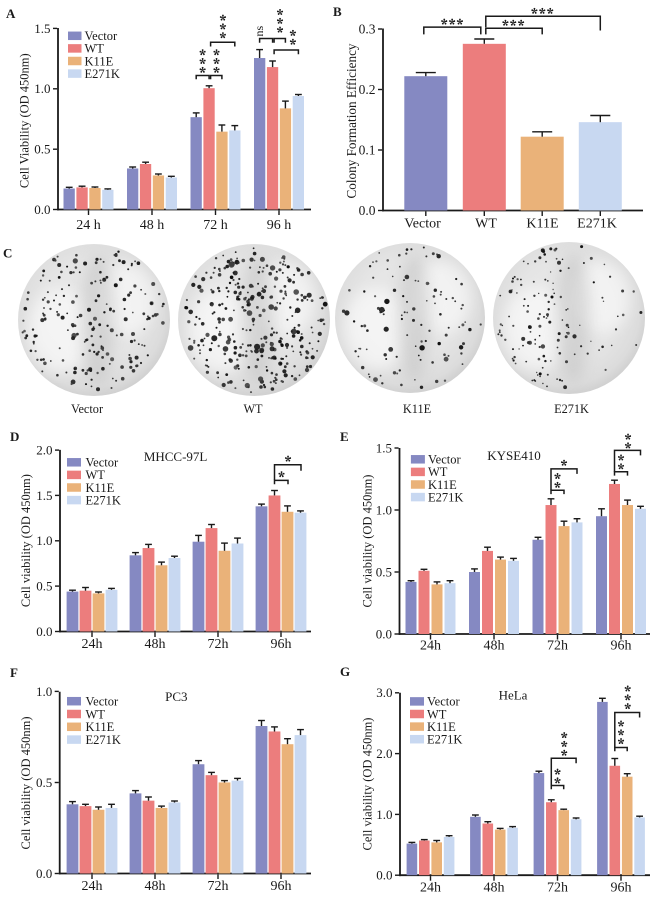 Image resolution: width=658 pixels, height=907 pixels. Describe the element at coordinates (176, 696) in the screenshot. I see `svg-text: PC3` at that location.